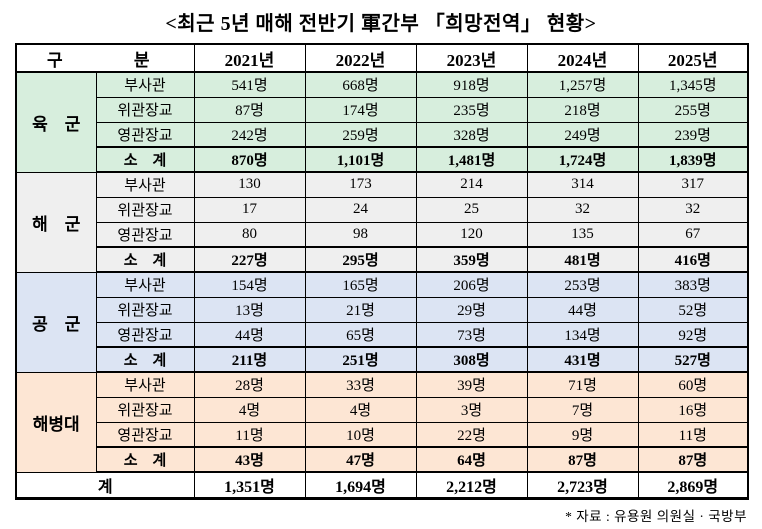 The width and height of the screenshot is (762, 529). Describe the element at coordinates (360, 84) in the screenshot. I see `value-cell: 668명` at that location.